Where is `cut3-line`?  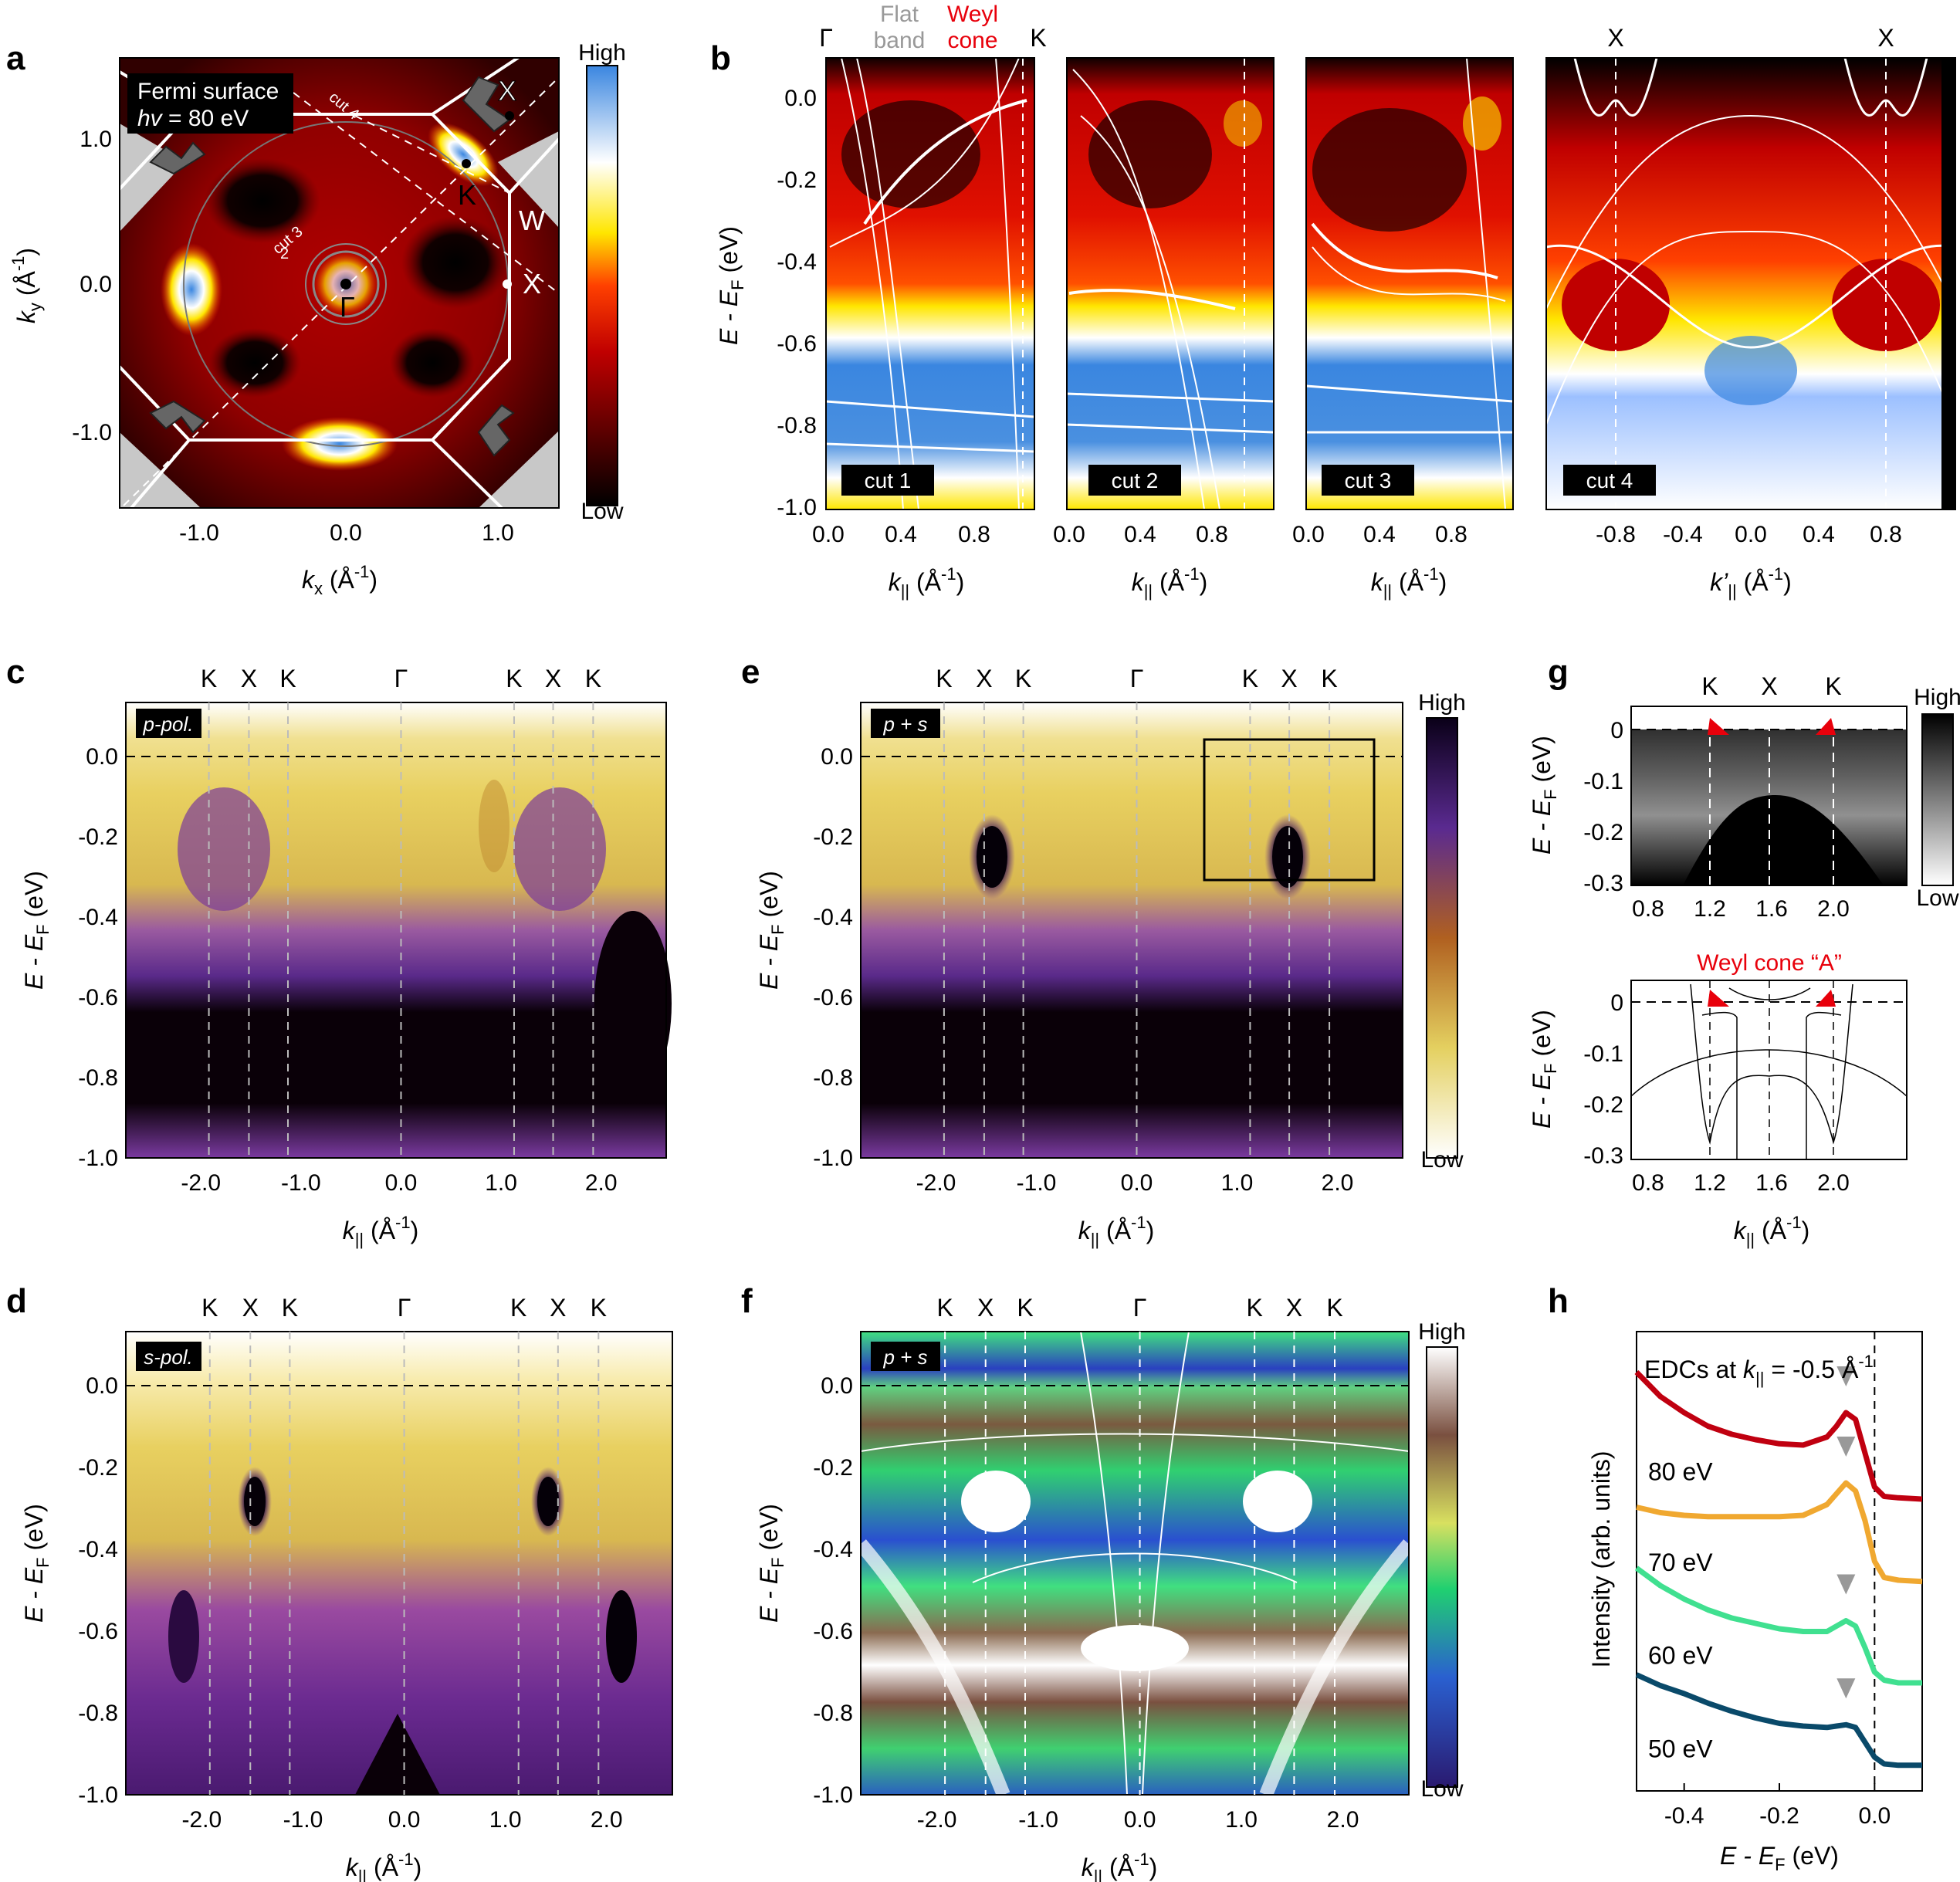
cut3-line is located at coordinates (341, 291).